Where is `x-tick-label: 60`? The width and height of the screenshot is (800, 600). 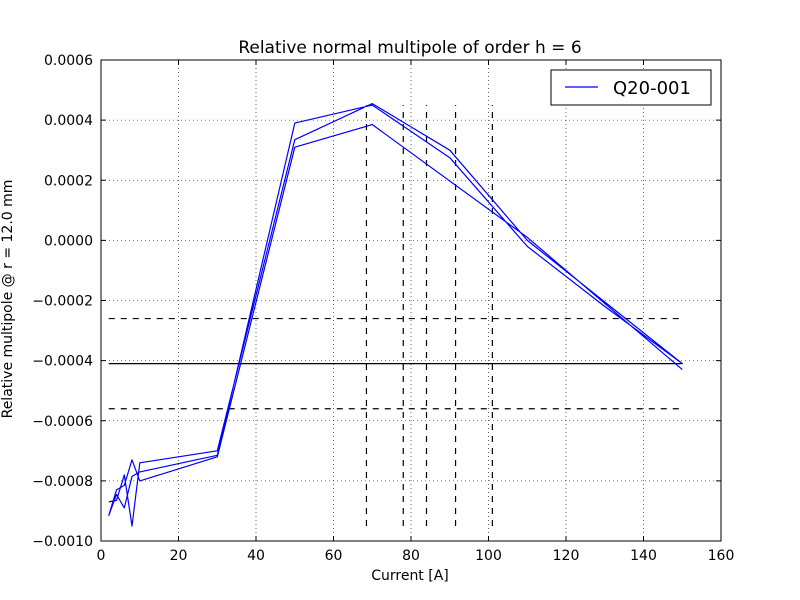 x-tick-label: 60 is located at coordinates (334, 556).